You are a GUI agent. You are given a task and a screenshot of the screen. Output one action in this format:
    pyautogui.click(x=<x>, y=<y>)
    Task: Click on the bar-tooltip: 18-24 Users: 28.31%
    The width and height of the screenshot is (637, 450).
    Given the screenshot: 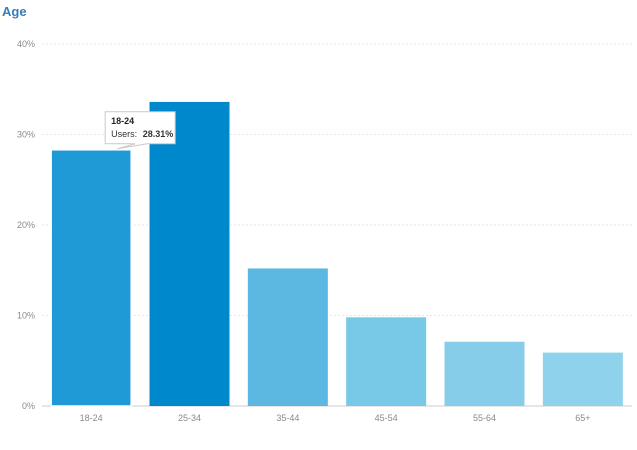 What is the action you would take?
    pyautogui.click(x=140, y=130)
    